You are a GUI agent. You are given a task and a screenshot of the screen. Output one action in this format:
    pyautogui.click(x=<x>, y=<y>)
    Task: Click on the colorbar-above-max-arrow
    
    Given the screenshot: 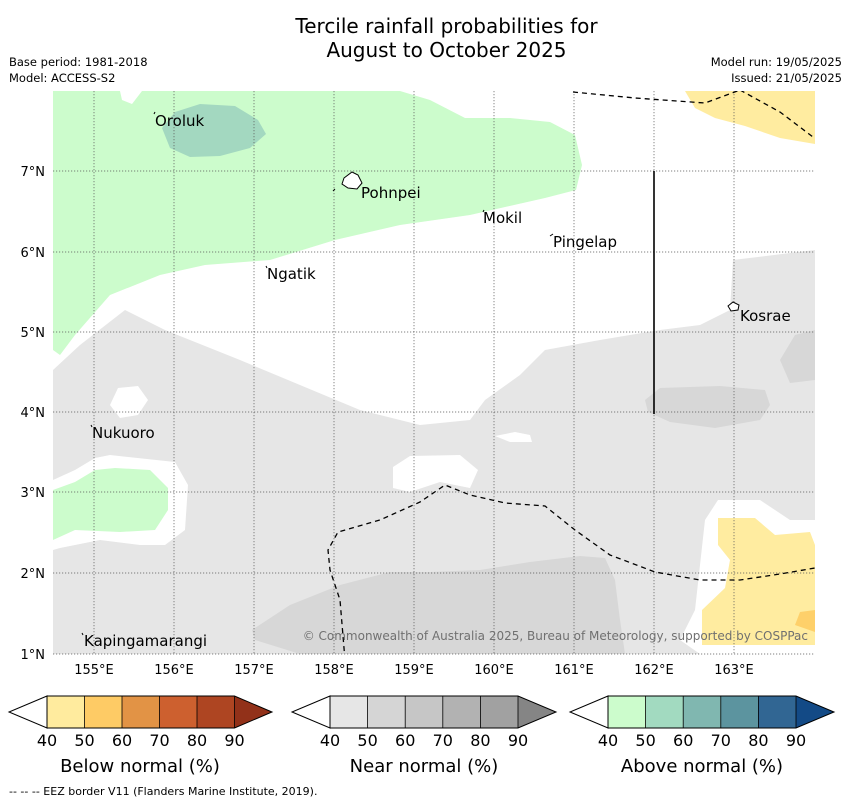 What is the action you would take?
    pyautogui.click(x=815, y=712)
    